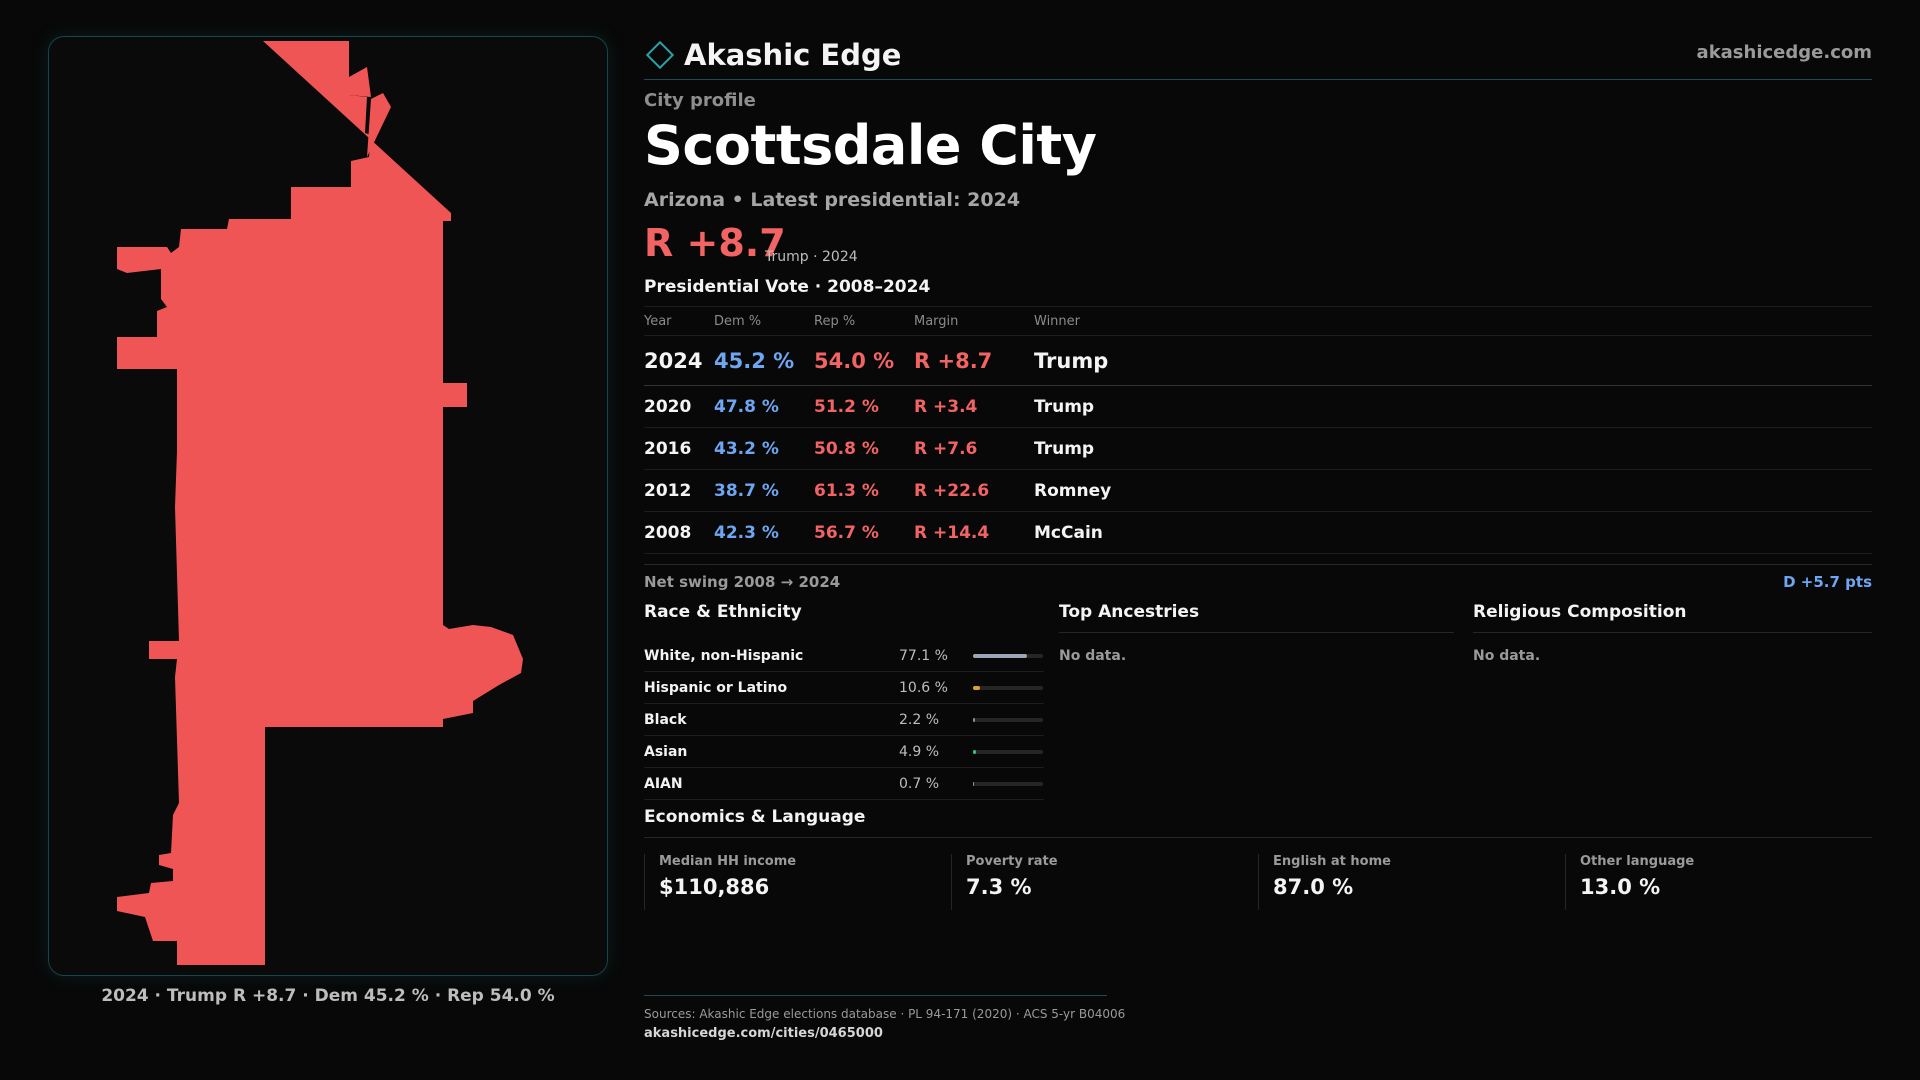  Describe the element at coordinates (846, 532) in the screenshot. I see `row-rep: 56.7 %` at that location.